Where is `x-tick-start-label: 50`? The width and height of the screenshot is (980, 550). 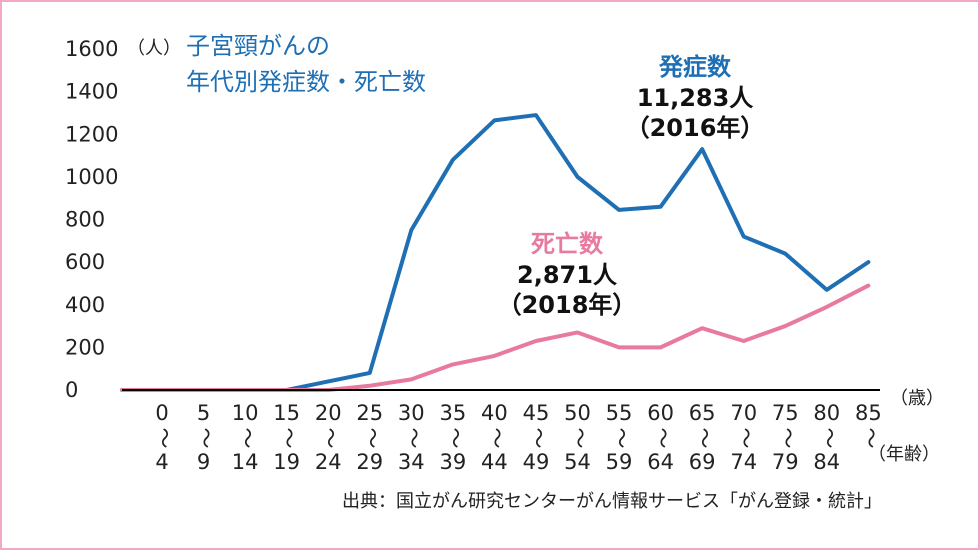
x-tick-start-label: 50 is located at coordinates (577, 413).